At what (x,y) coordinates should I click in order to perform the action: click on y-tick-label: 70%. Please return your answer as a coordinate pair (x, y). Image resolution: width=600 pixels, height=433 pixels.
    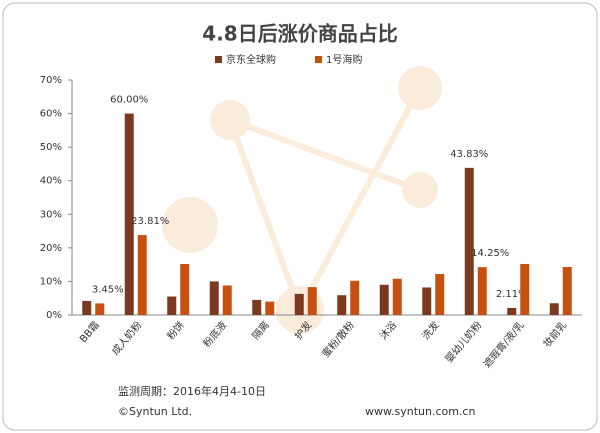
    Looking at the image, I should click on (51, 80).